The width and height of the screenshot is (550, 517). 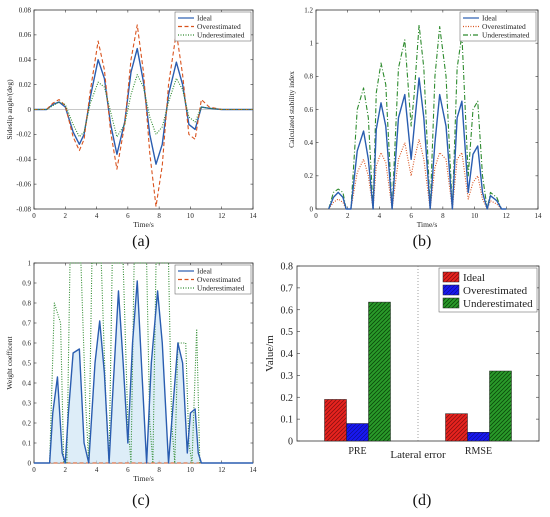 I want to click on y-tick-label: -0.06, so click(x=23, y=184).